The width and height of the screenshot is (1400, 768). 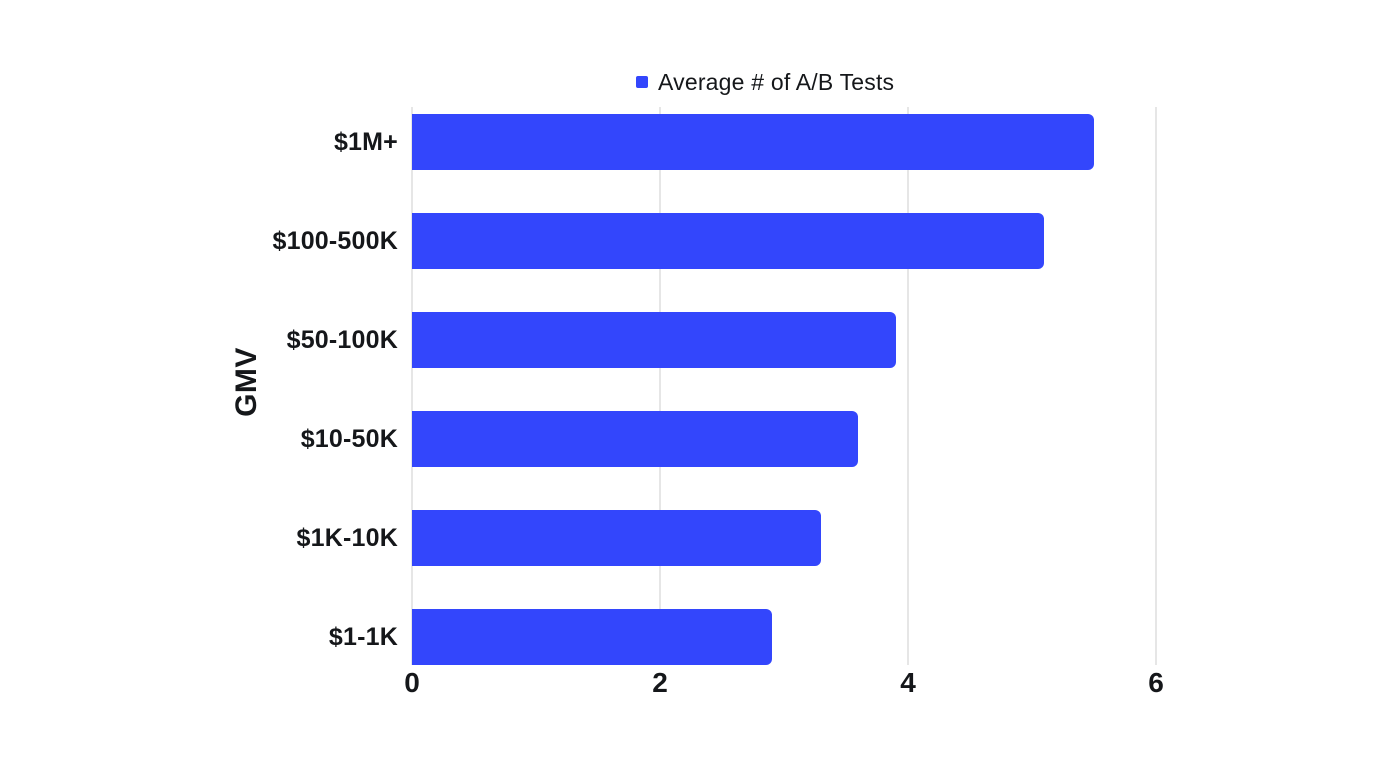 What do you see at coordinates (342, 340) in the screenshot?
I see `category-label: $50-100K` at bounding box center [342, 340].